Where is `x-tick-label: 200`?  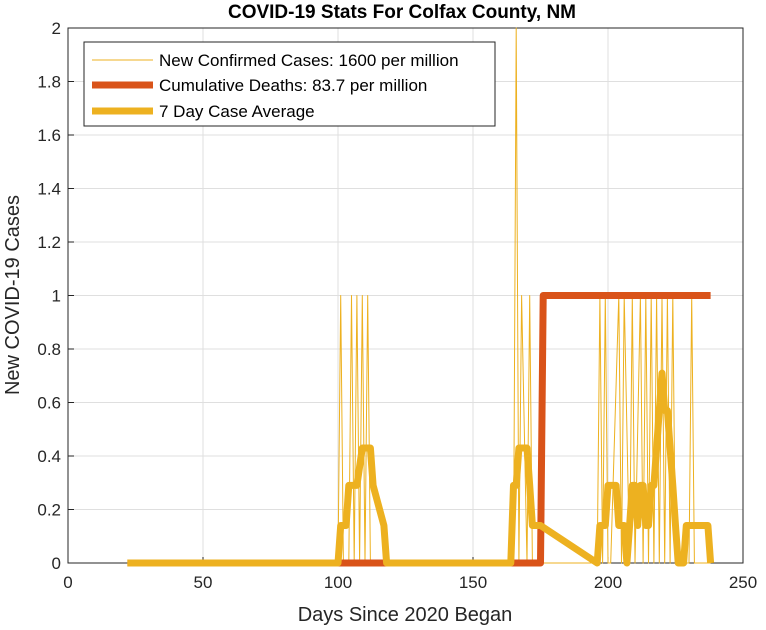
x-tick-label: 200 is located at coordinates (608, 582).